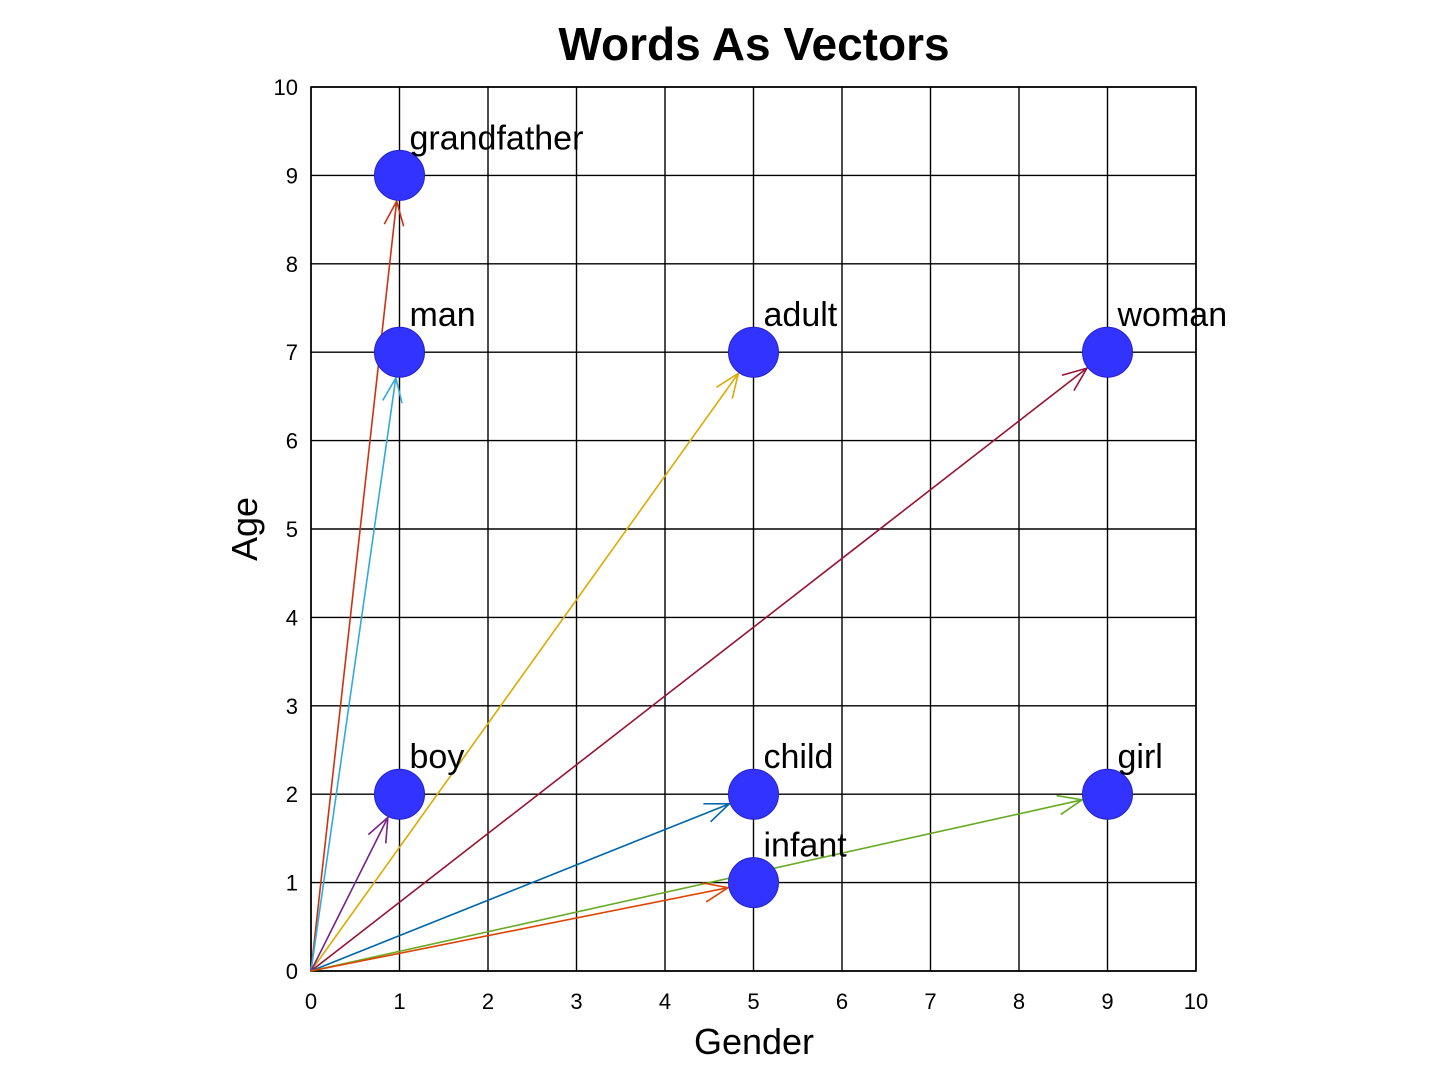 The image size is (1456, 1092). I want to click on point-child, so click(753, 794).